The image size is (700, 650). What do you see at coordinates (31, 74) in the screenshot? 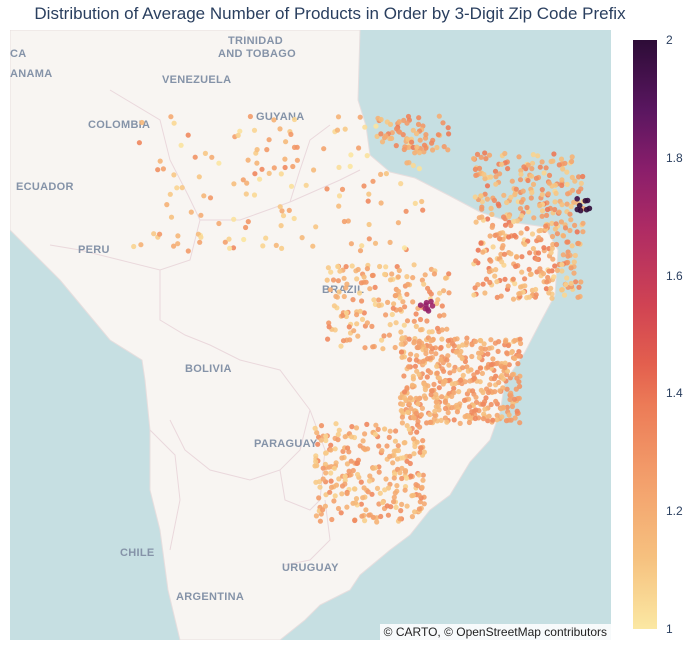
I see `label-panama-fragment: ANAMA` at bounding box center [31, 74].